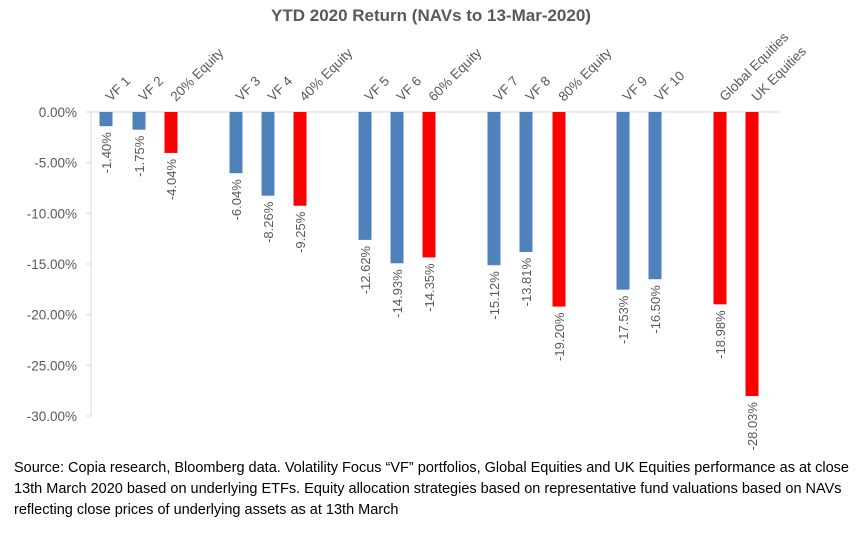 The image size is (862, 534). Describe the element at coordinates (326, 74) in the screenshot. I see `category-label: 40% Equity` at that location.